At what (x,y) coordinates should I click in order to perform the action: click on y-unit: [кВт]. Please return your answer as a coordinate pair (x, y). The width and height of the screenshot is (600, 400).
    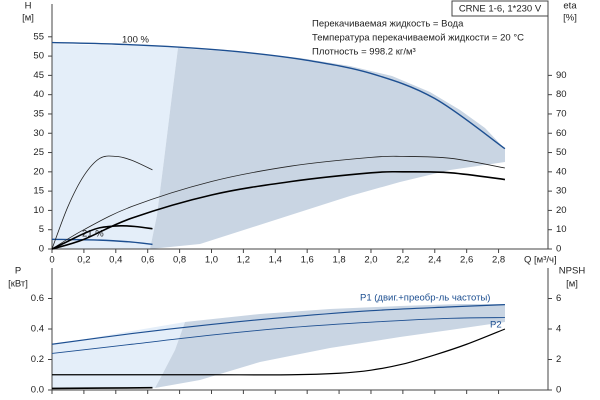
    Looking at the image, I should click on (18, 284).